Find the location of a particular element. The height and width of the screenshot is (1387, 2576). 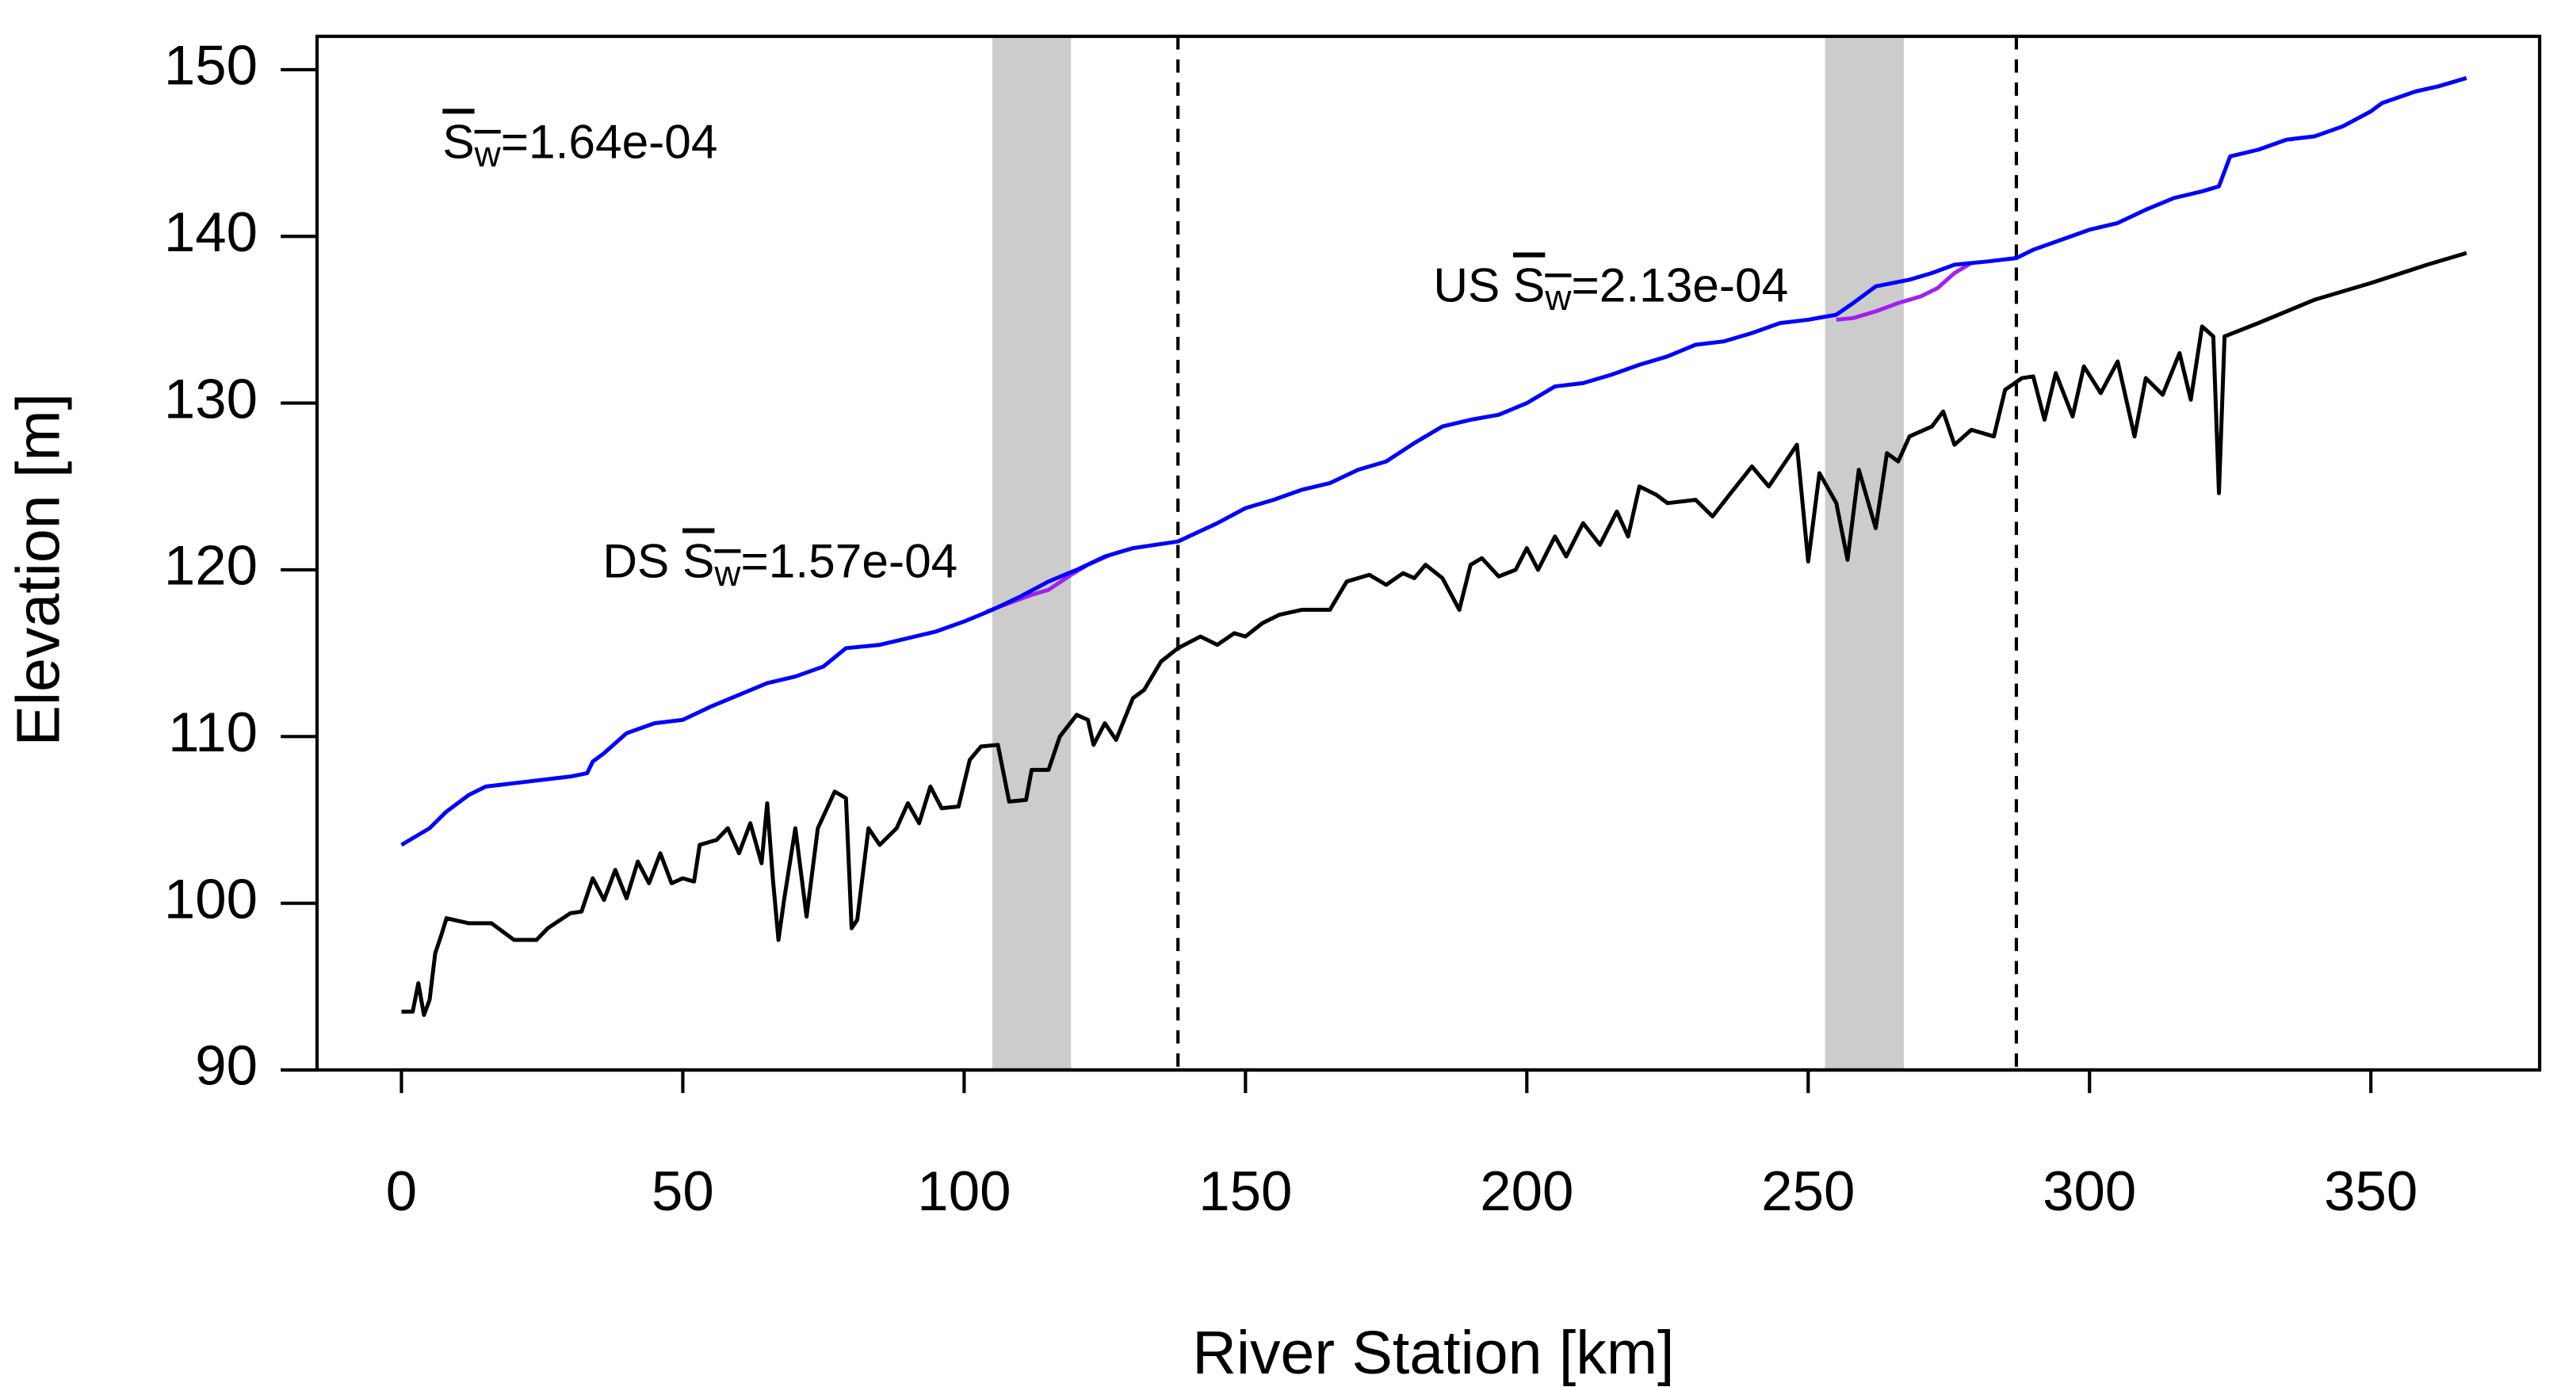

x-tick-label: 50 is located at coordinates (683, 1192).